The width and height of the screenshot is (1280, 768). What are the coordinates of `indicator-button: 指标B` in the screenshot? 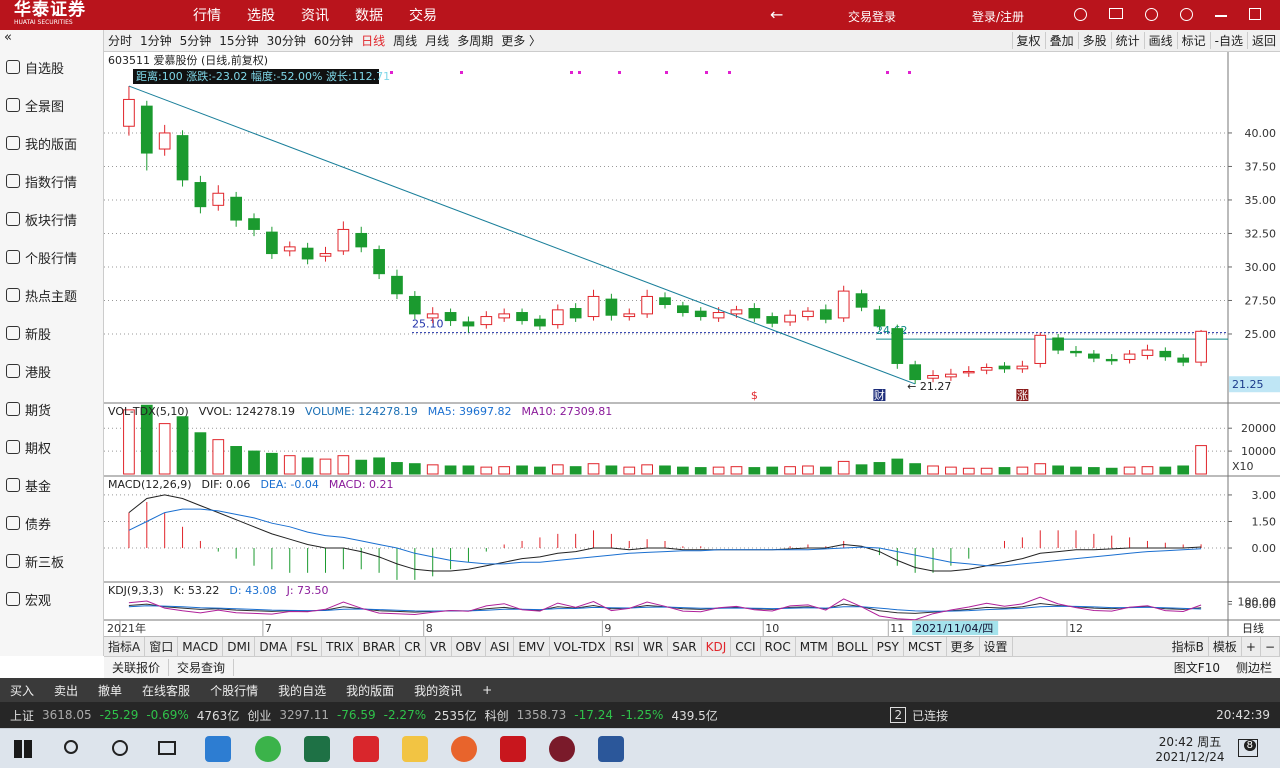 It's located at (1188, 646).